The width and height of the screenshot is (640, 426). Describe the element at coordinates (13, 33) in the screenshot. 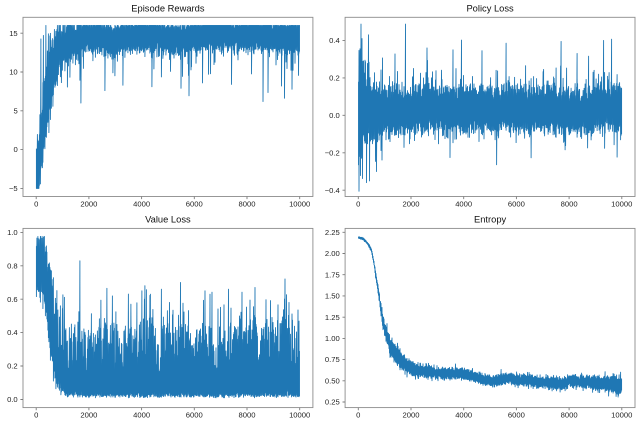

I see `svg-text: 15` at that location.